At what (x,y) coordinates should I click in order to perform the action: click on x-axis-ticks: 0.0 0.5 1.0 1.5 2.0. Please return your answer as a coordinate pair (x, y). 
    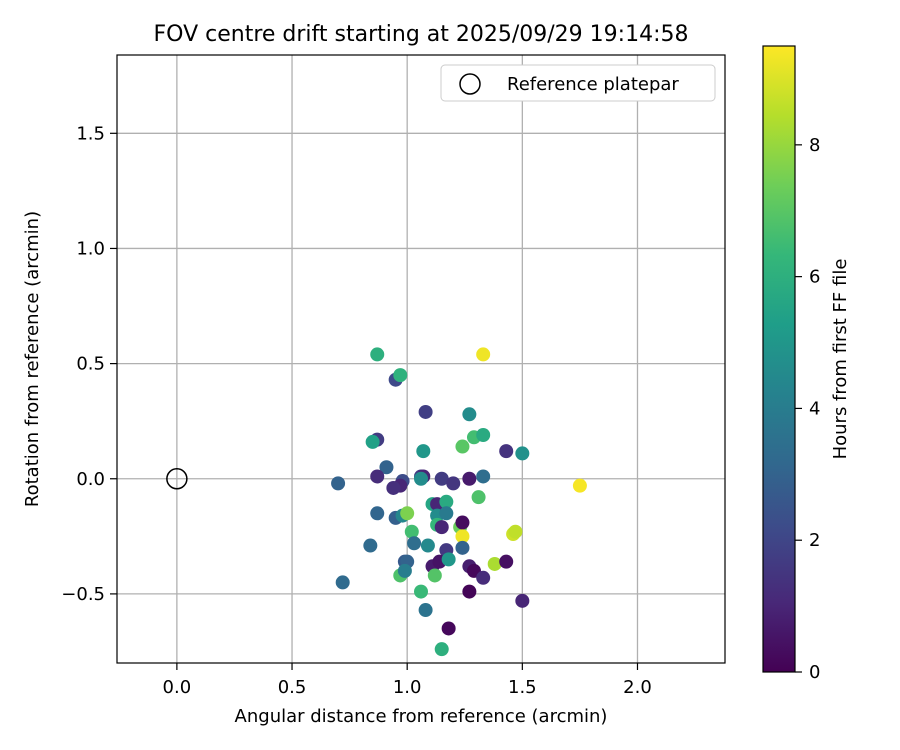
    Looking at the image, I should click on (407, 680).